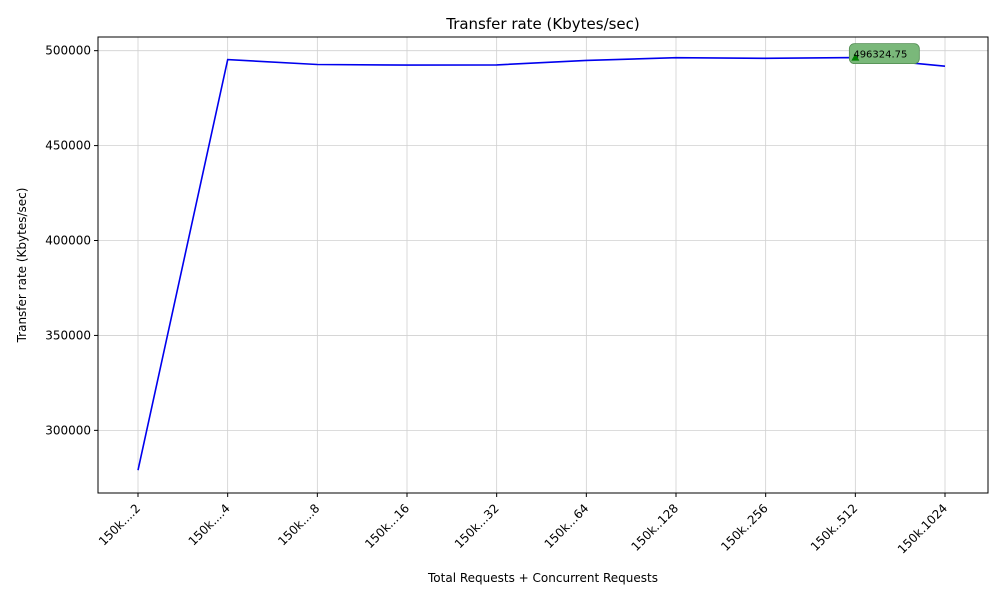  What do you see at coordinates (298, 524) in the screenshot?
I see `x-tick-label: 150k....8` at bounding box center [298, 524].